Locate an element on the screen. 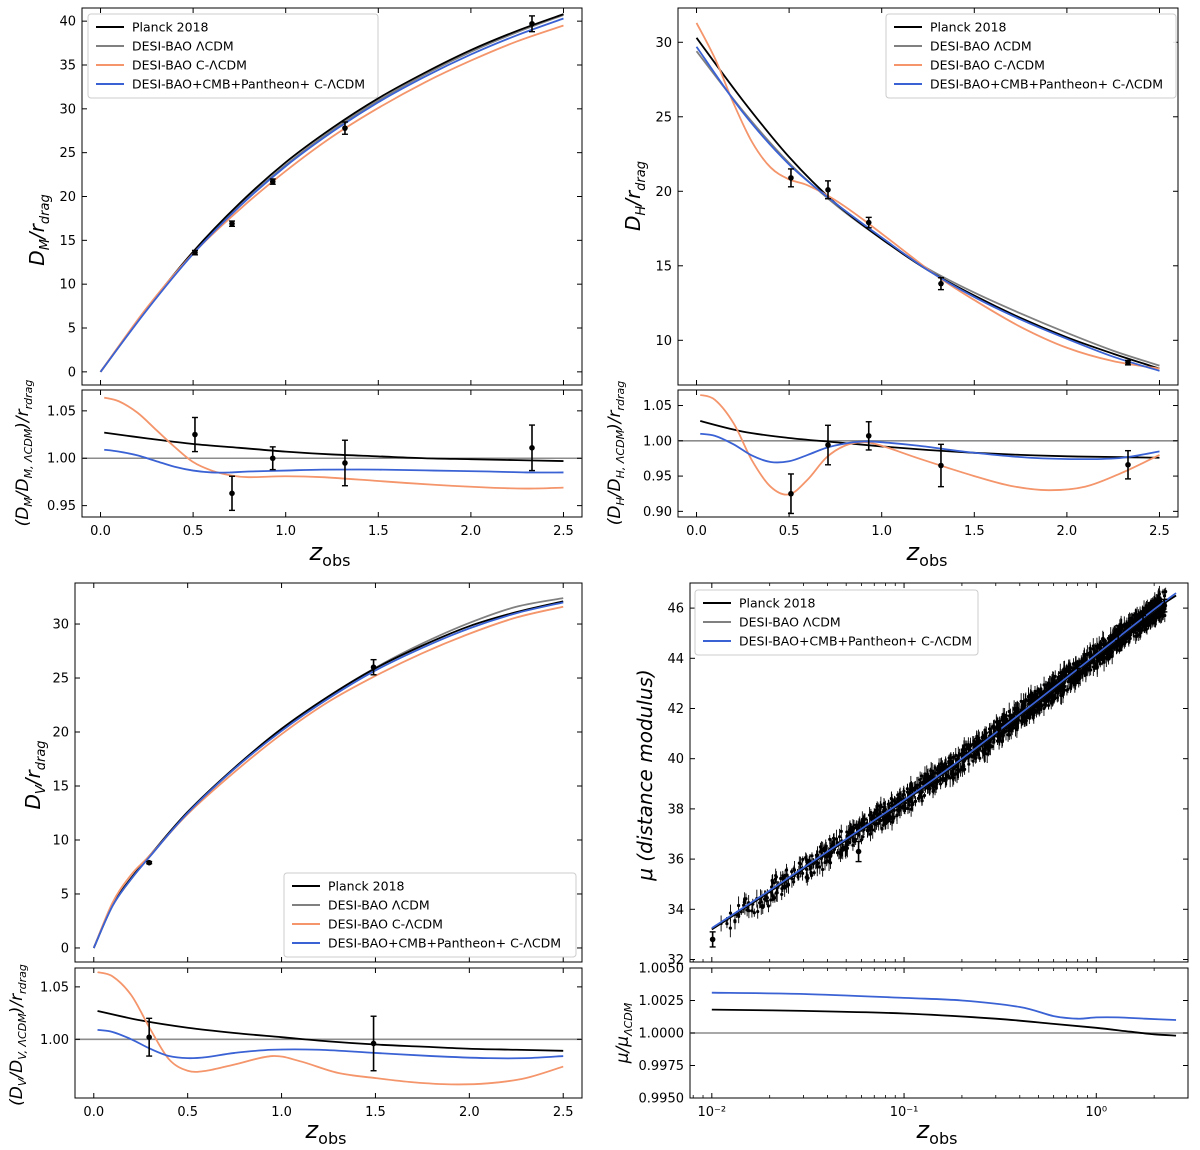  dv-legend-label-planck: Planck 2018 is located at coordinates (366, 886).